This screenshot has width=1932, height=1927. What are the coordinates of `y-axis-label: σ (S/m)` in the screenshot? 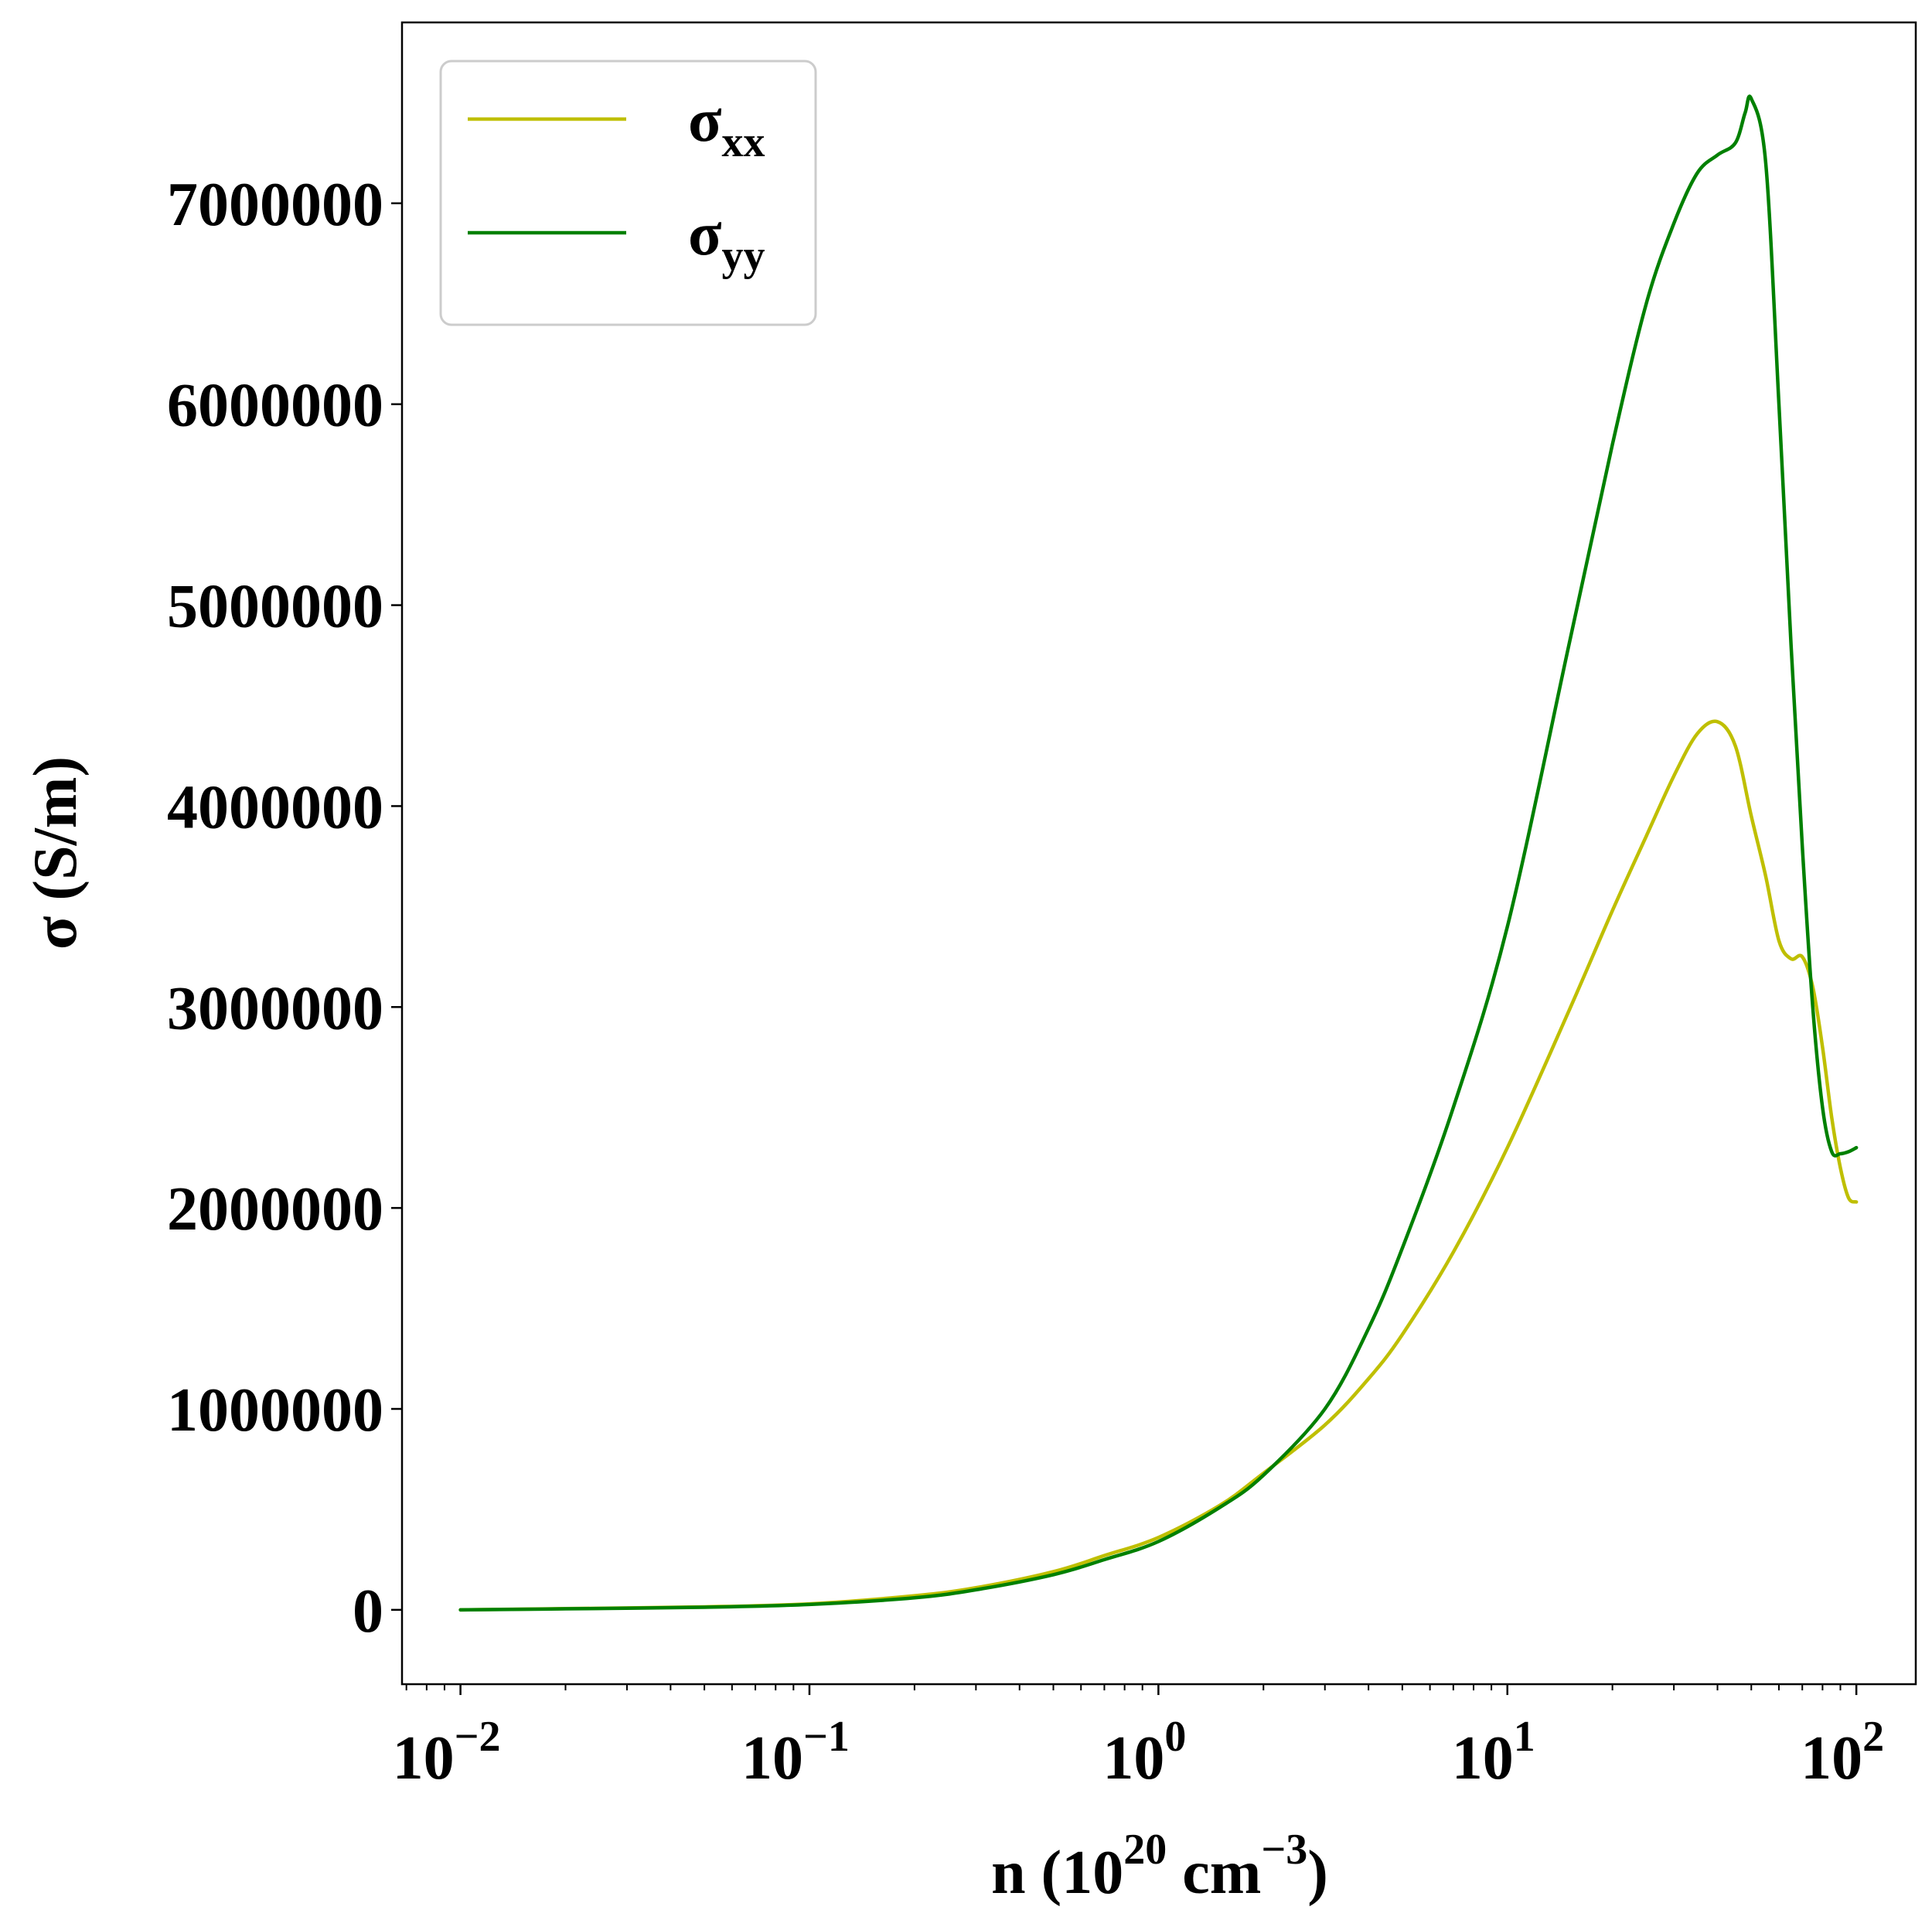 It's located at (56, 853).